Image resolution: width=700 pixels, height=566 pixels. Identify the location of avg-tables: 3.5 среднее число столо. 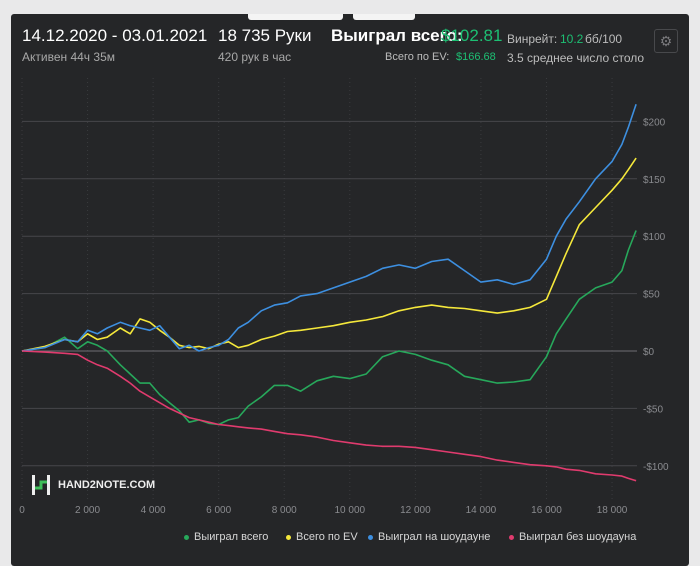
(576, 58).